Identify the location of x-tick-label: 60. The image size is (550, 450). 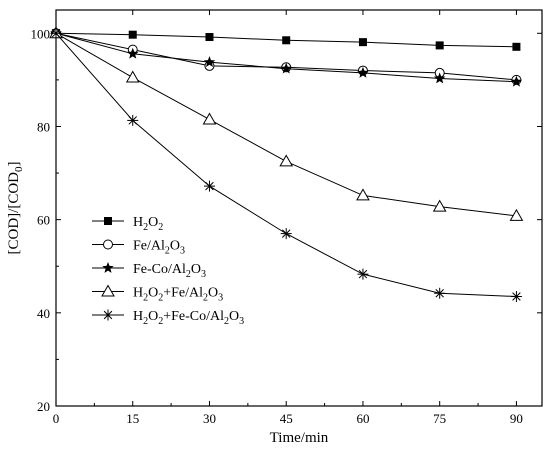
(362, 418).